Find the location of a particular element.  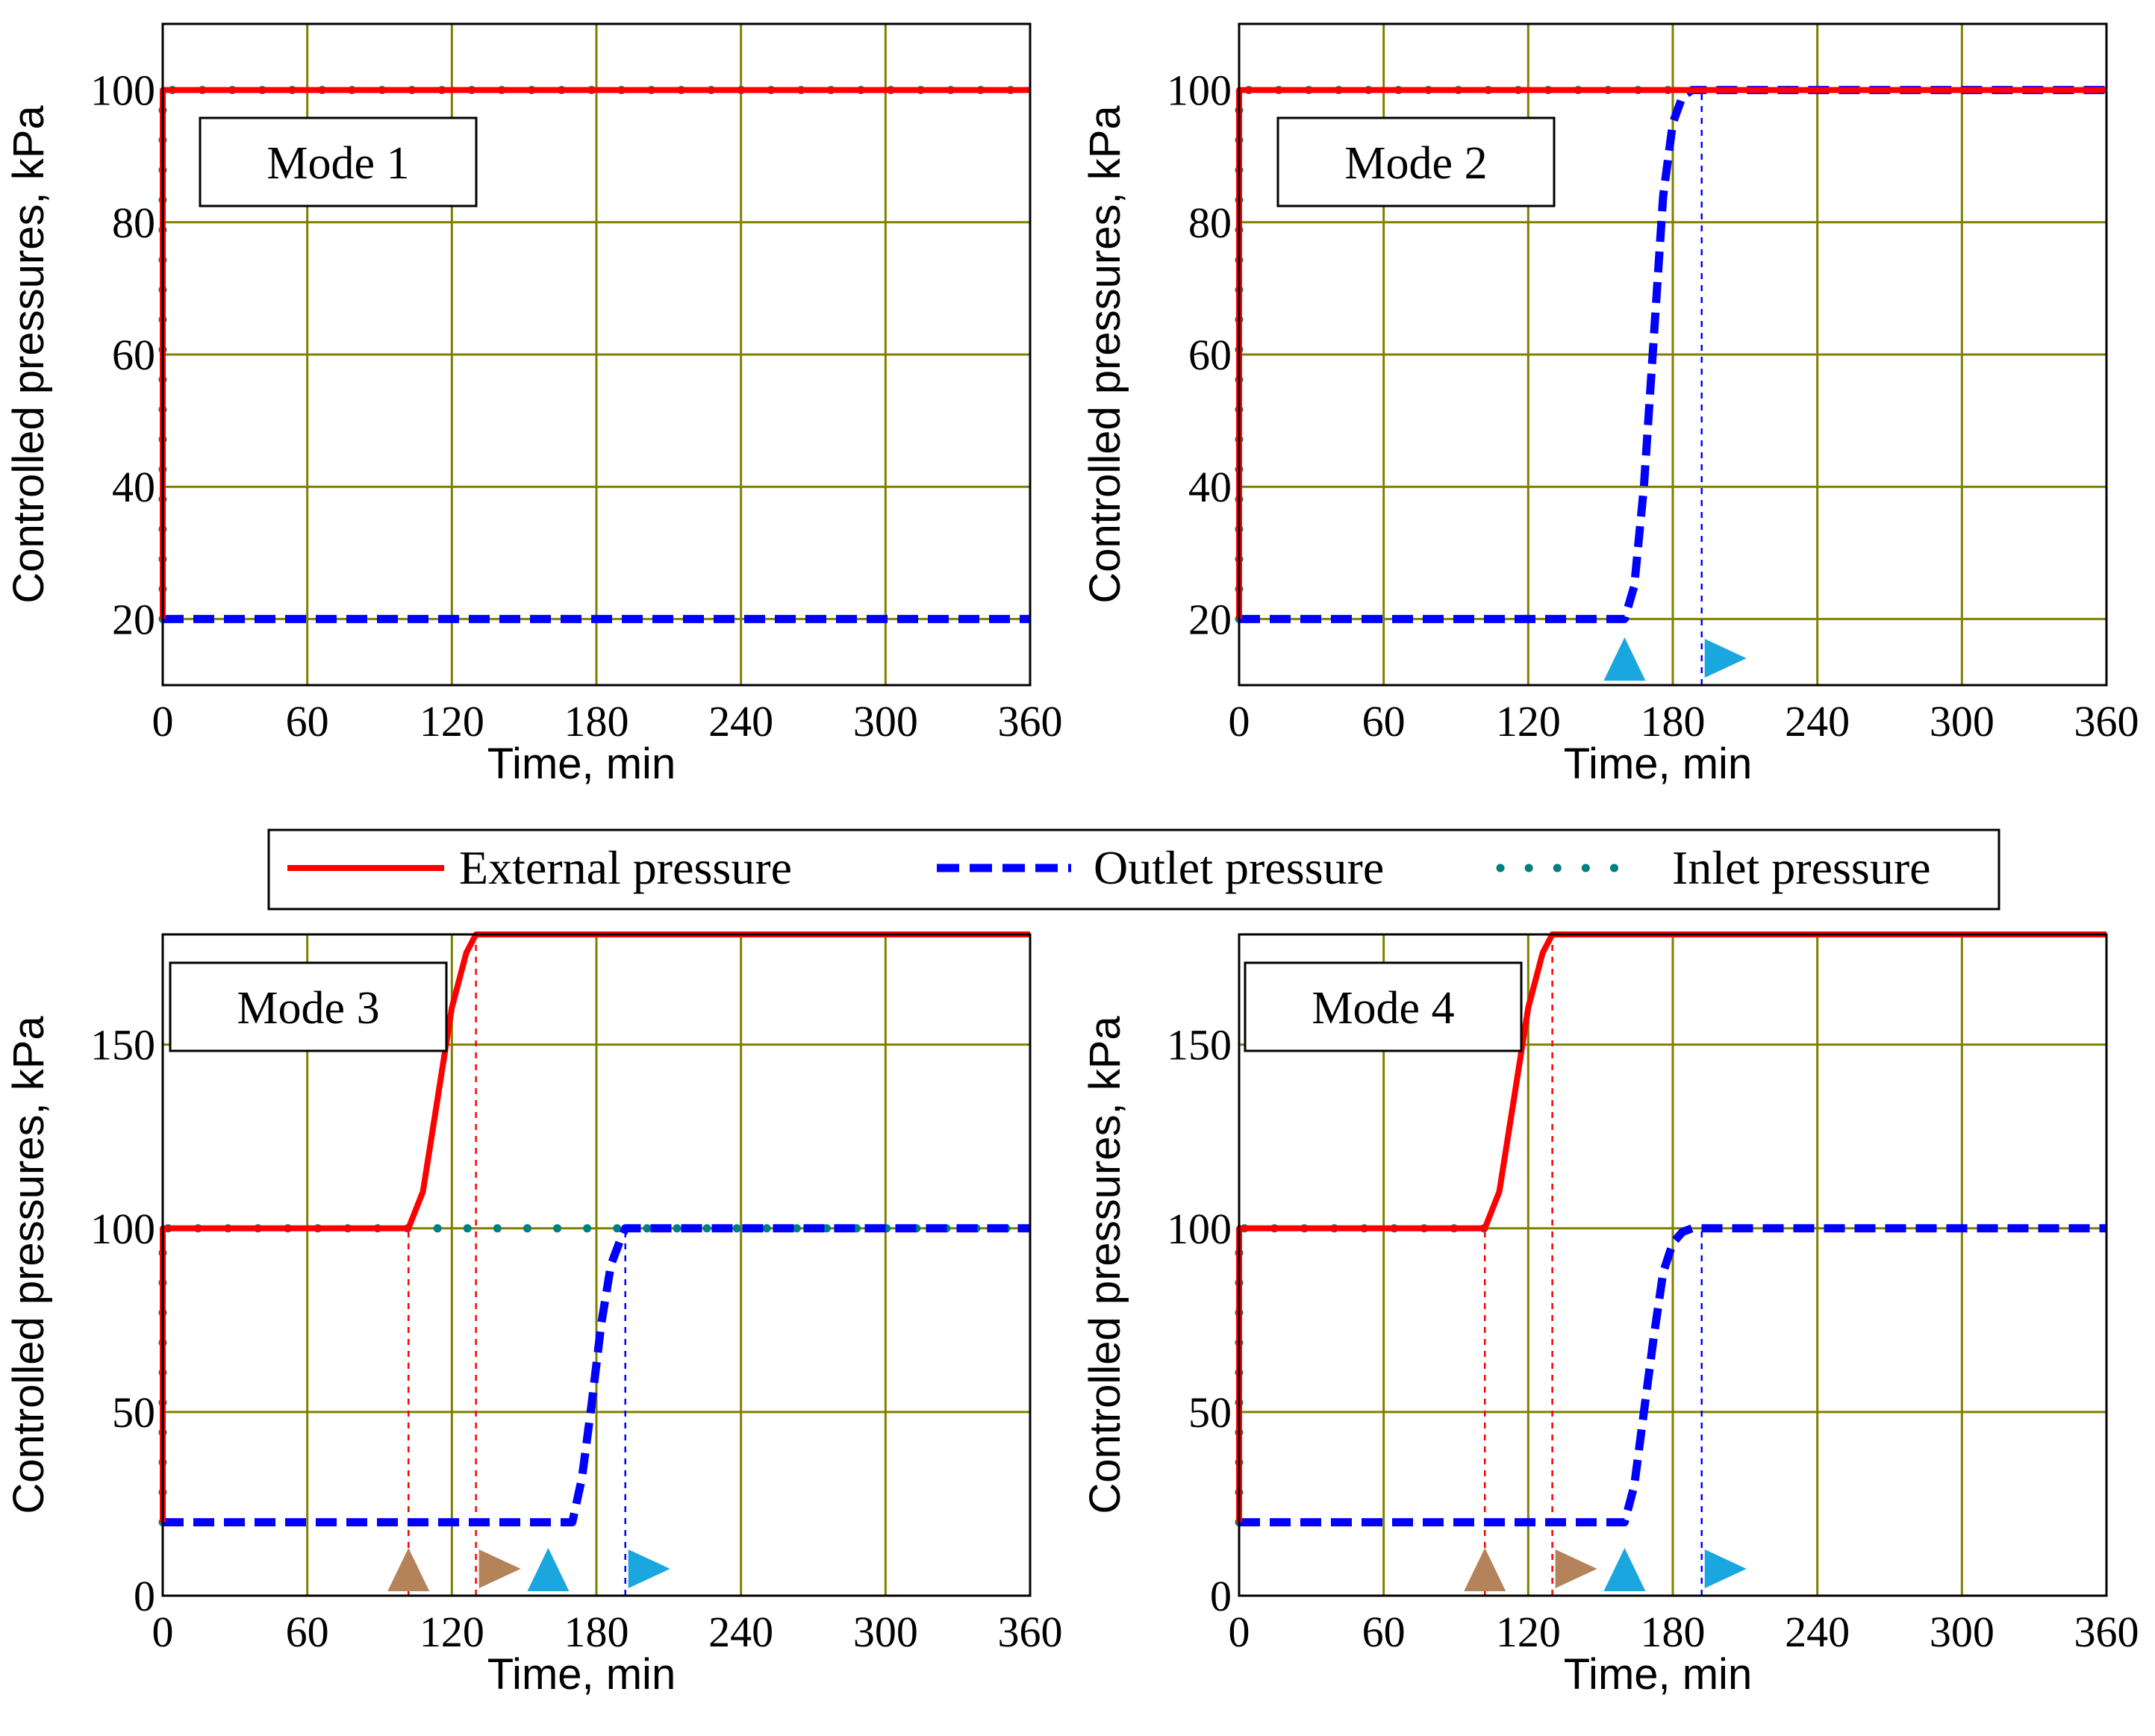

legend-inlet-label: Inlet pressure is located at coordinates (1802, 867).